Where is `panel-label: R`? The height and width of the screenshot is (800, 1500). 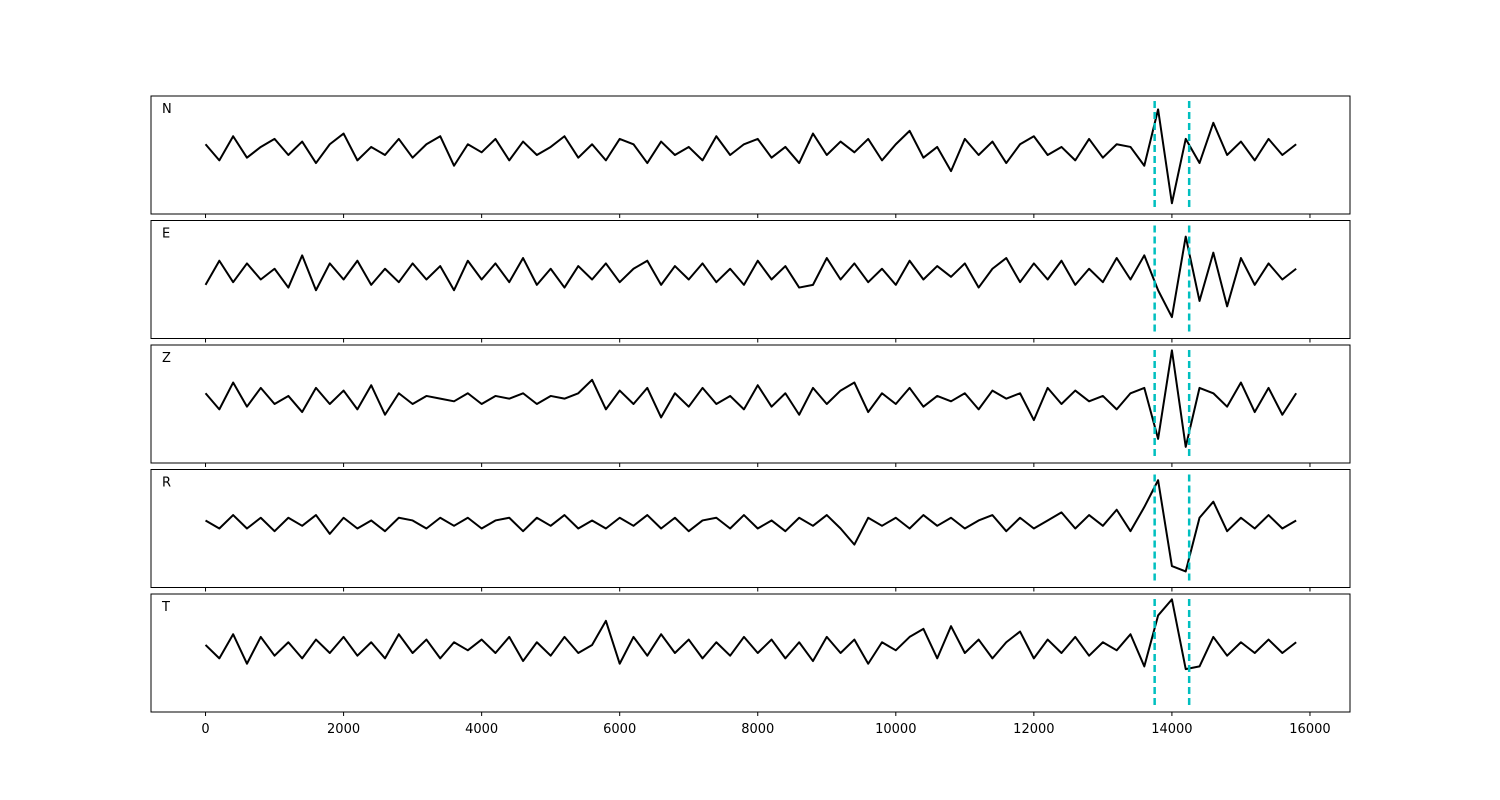
panel-label: R is located at coordinates (166, 483).